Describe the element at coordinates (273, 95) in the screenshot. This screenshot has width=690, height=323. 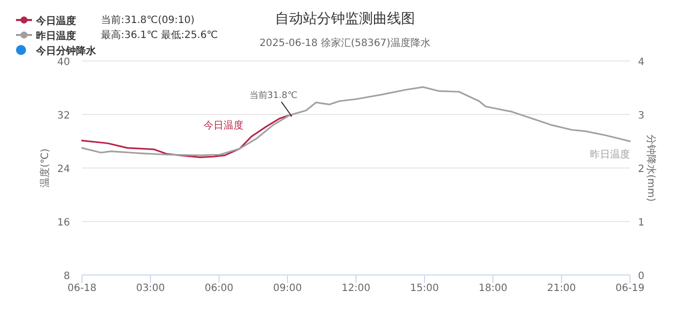
I see `annotation: 当前31.8℃` at that location.